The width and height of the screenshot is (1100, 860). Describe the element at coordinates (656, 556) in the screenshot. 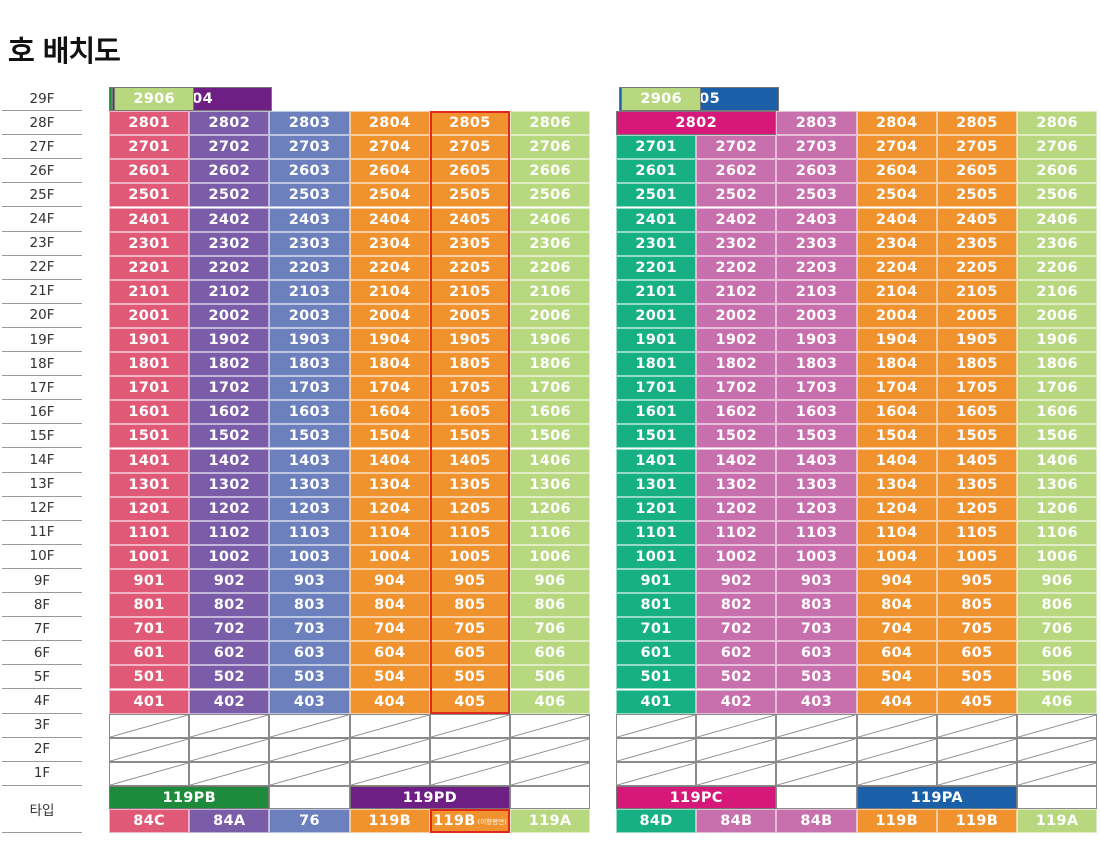

I see `unit-cell: 1001` at that location.